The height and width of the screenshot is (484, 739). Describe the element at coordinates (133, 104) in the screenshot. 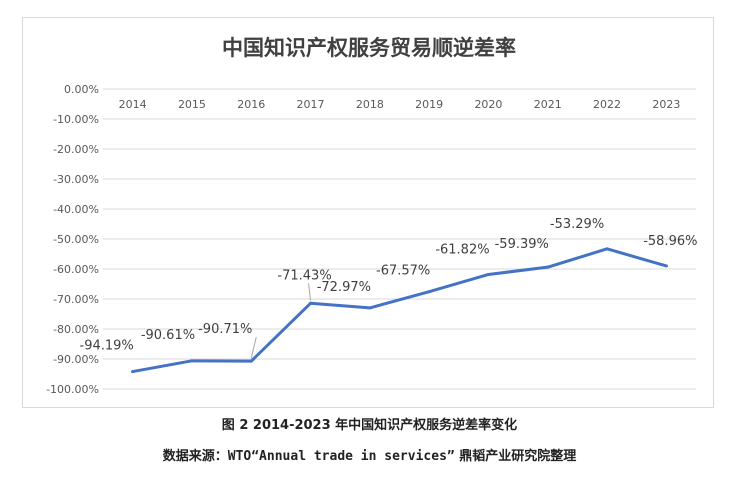

I see `x-tick-label: 2014` at that location.